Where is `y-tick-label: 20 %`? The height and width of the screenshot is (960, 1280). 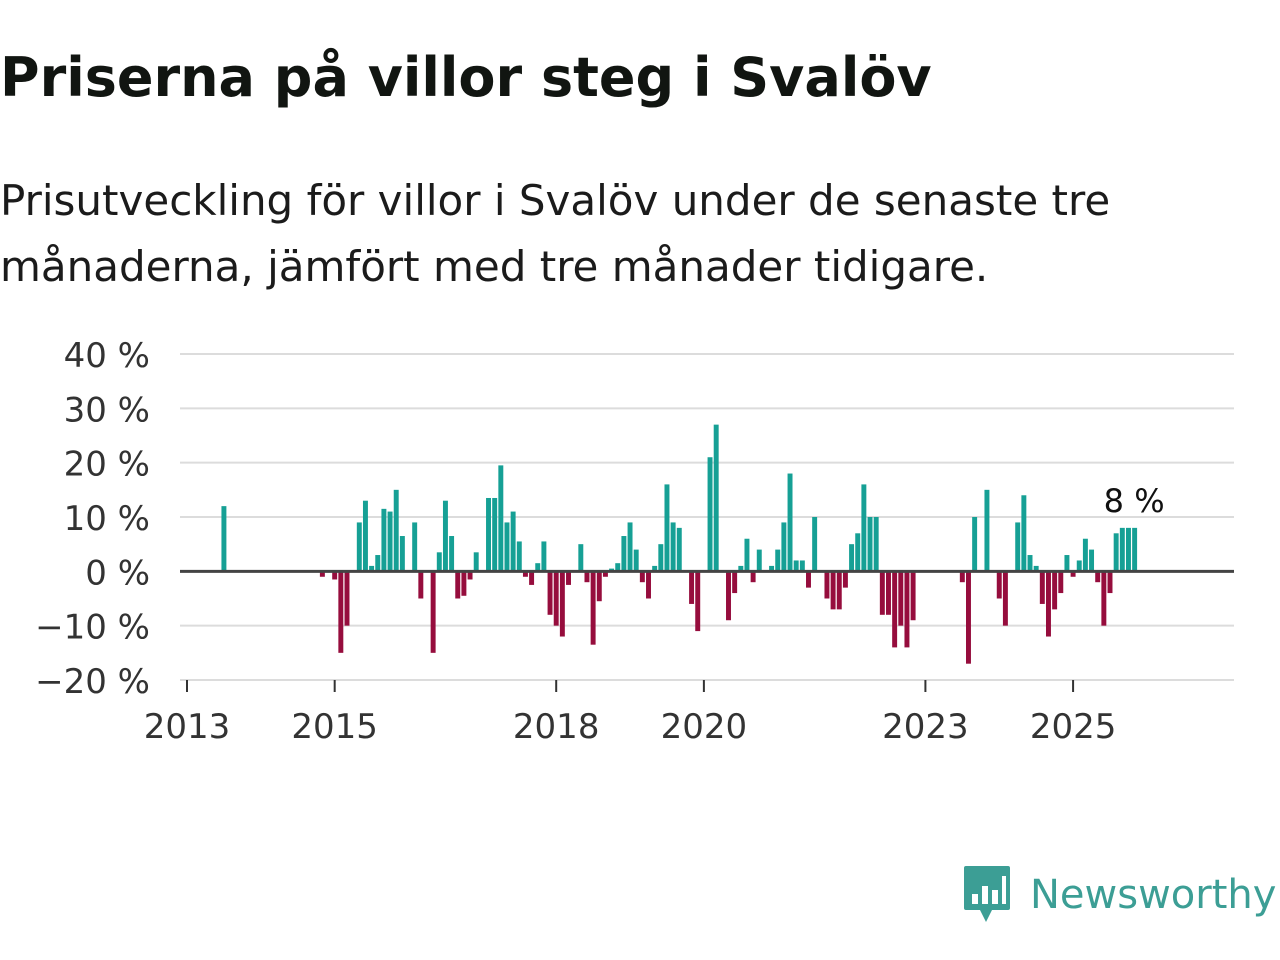 y-tick-label: 20 % is located at coordinates (107, 465).